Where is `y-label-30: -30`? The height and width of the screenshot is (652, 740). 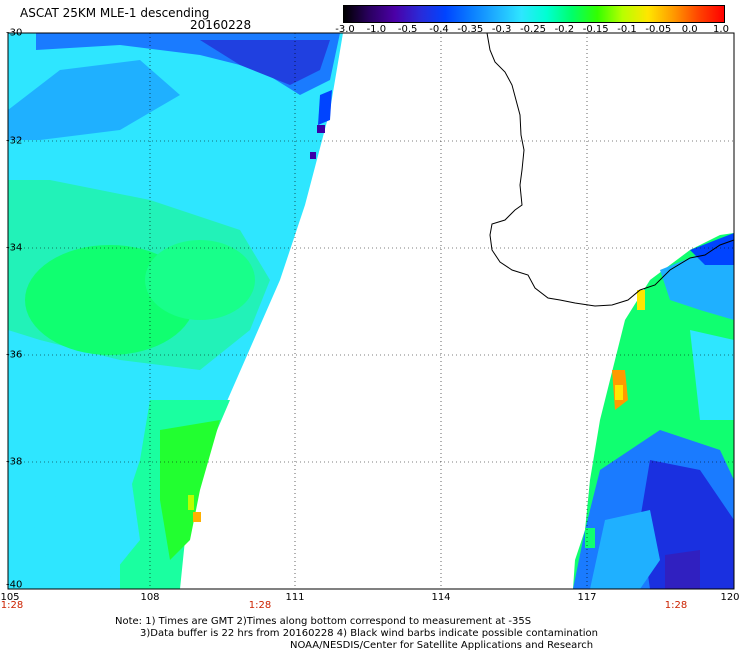 y-label-30: -30 is located at coordinates (14, 33).